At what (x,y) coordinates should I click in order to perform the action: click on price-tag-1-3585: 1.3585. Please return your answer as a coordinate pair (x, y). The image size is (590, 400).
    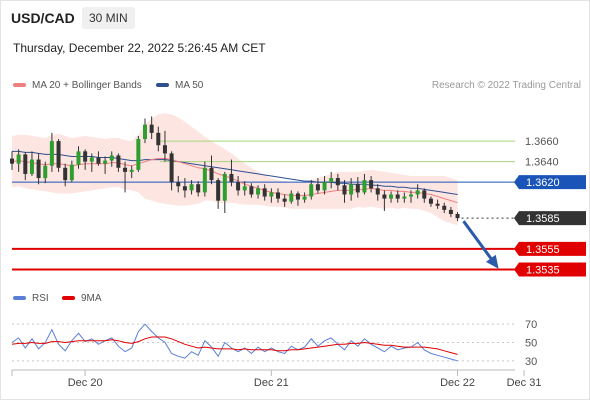
    Looking at the image, I should click on (550, 218).